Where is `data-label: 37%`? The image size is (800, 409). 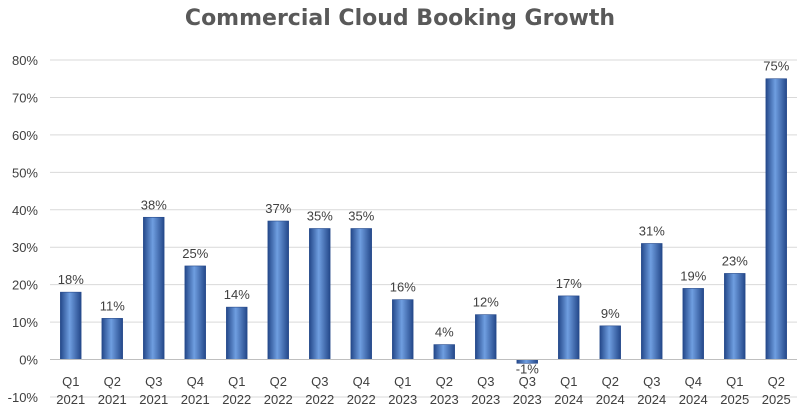 data-label: 37% is located at coordinates (278, 208).